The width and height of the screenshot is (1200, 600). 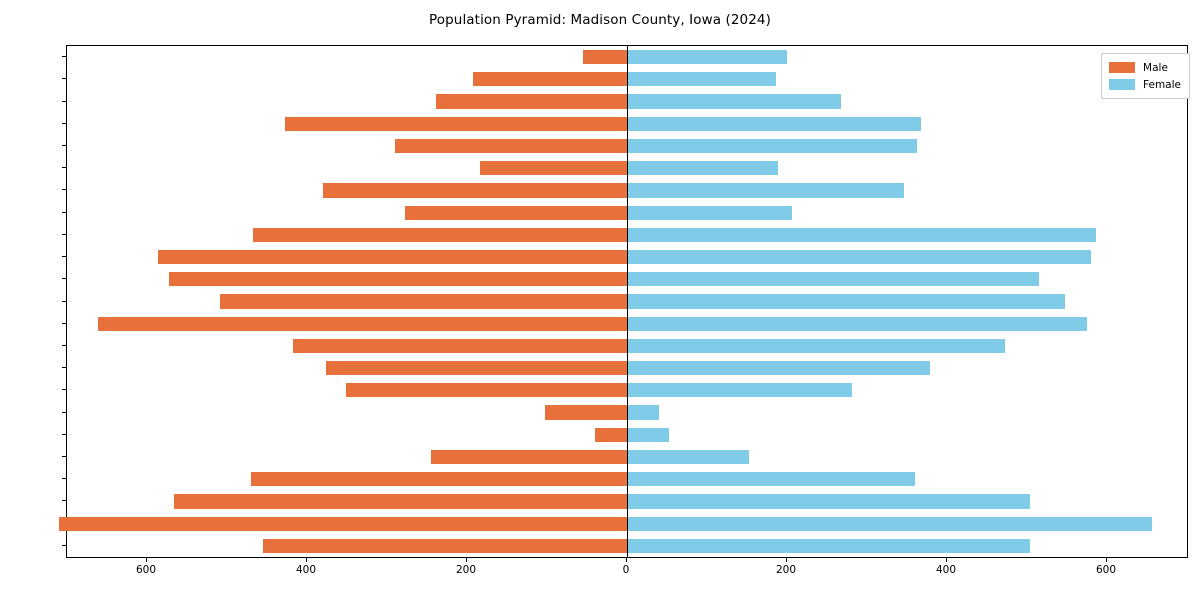 I want to click on zero-axis-line, so click(x=627, y=301).